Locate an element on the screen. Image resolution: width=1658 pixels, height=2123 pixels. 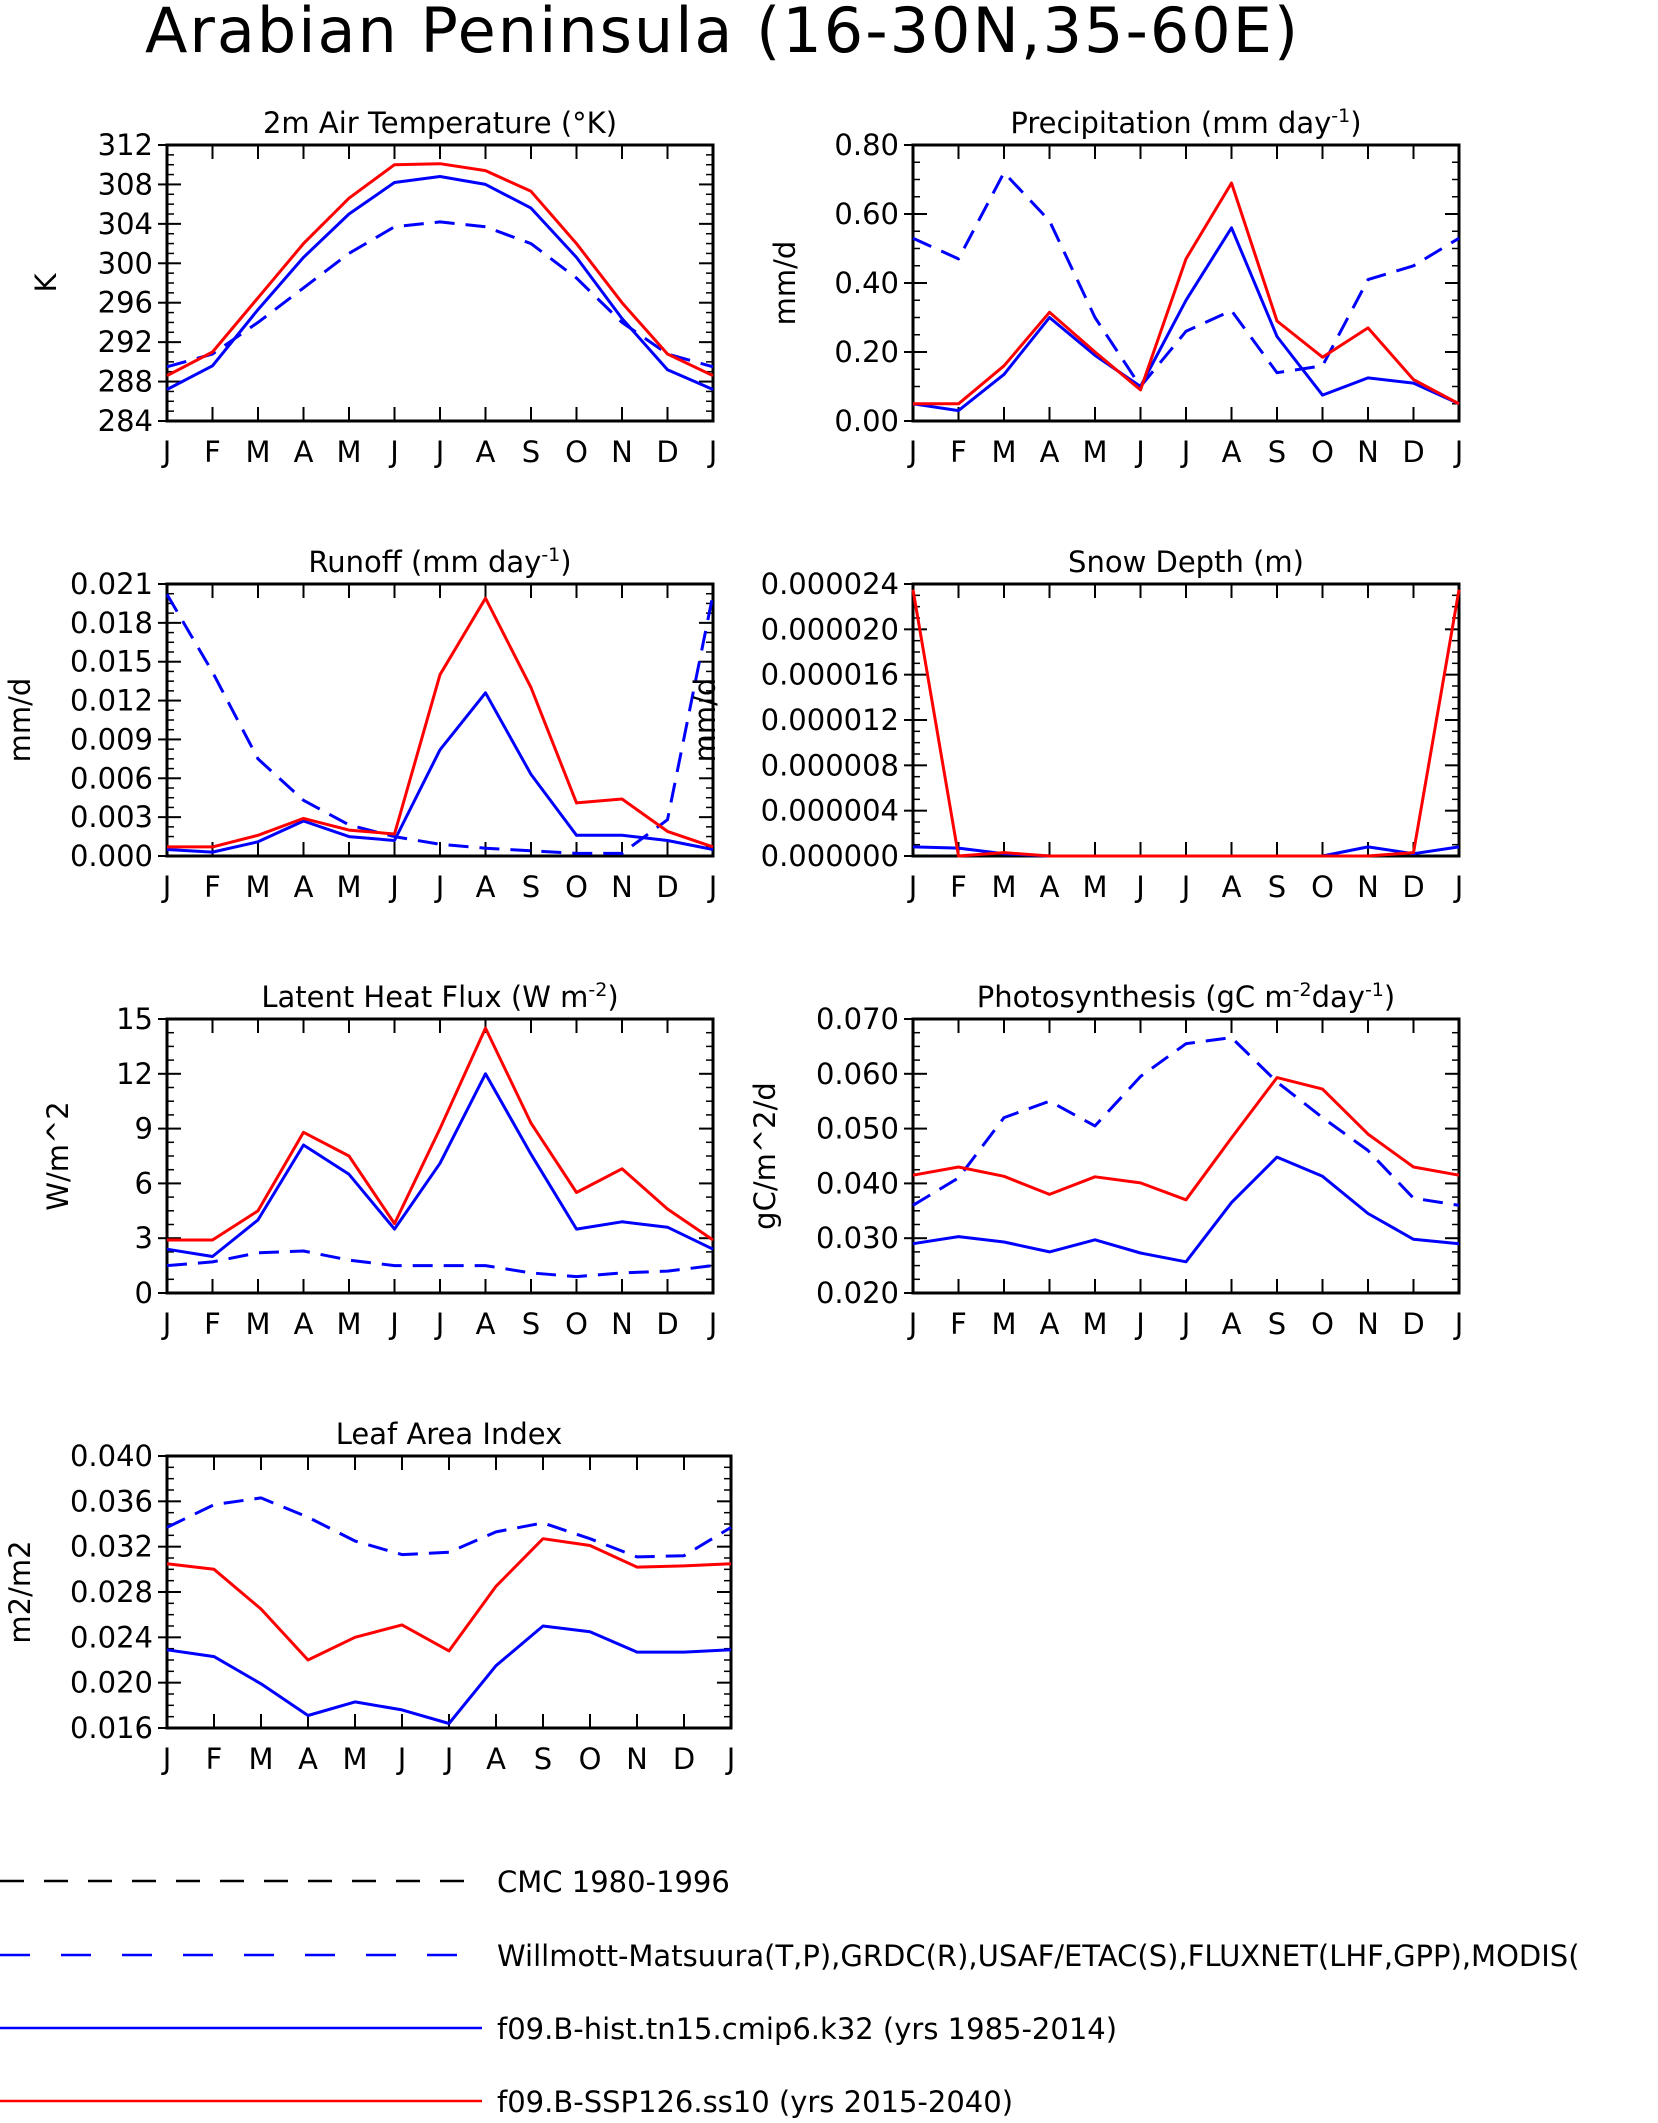
panel-title: Leaf Area Index is located at coordinates (449, 1434).